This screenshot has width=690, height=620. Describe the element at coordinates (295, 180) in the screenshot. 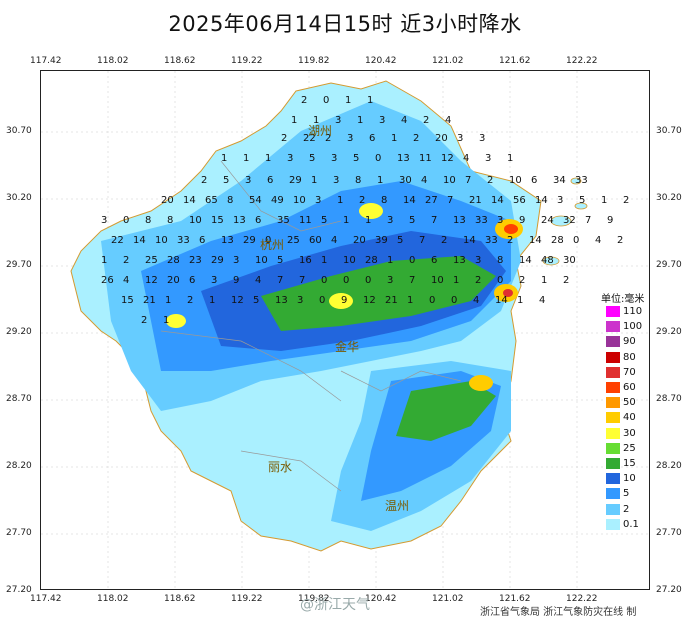

I see `station-value: 29` at that location.